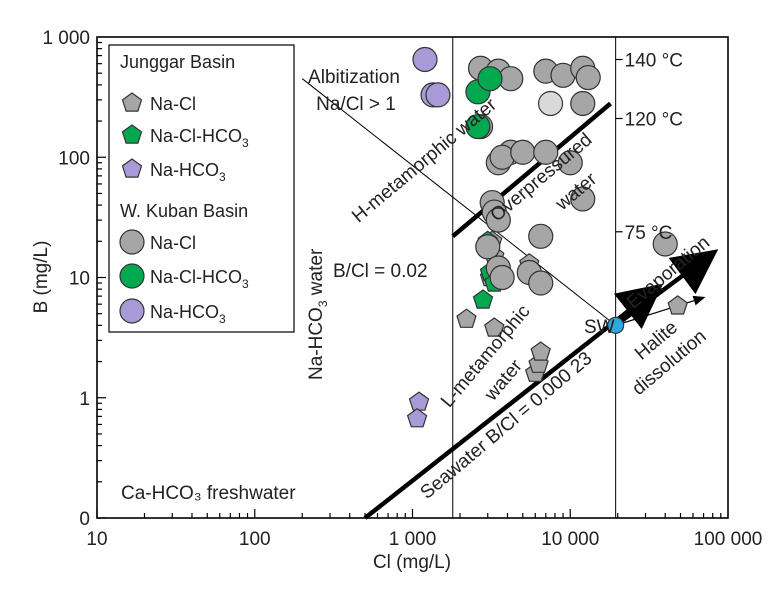 The width and height of the screenshot is (779, 592). What do you see at coordinates (177, 62) in the screenshot?
I see `legend-group-junggar: Junggar Basin` at bounding box center [177, 62].